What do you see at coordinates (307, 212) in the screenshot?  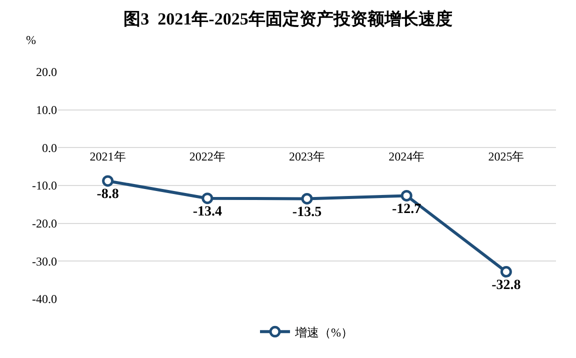 I see `data-label: -13.5` at bounding box center [307, 212].